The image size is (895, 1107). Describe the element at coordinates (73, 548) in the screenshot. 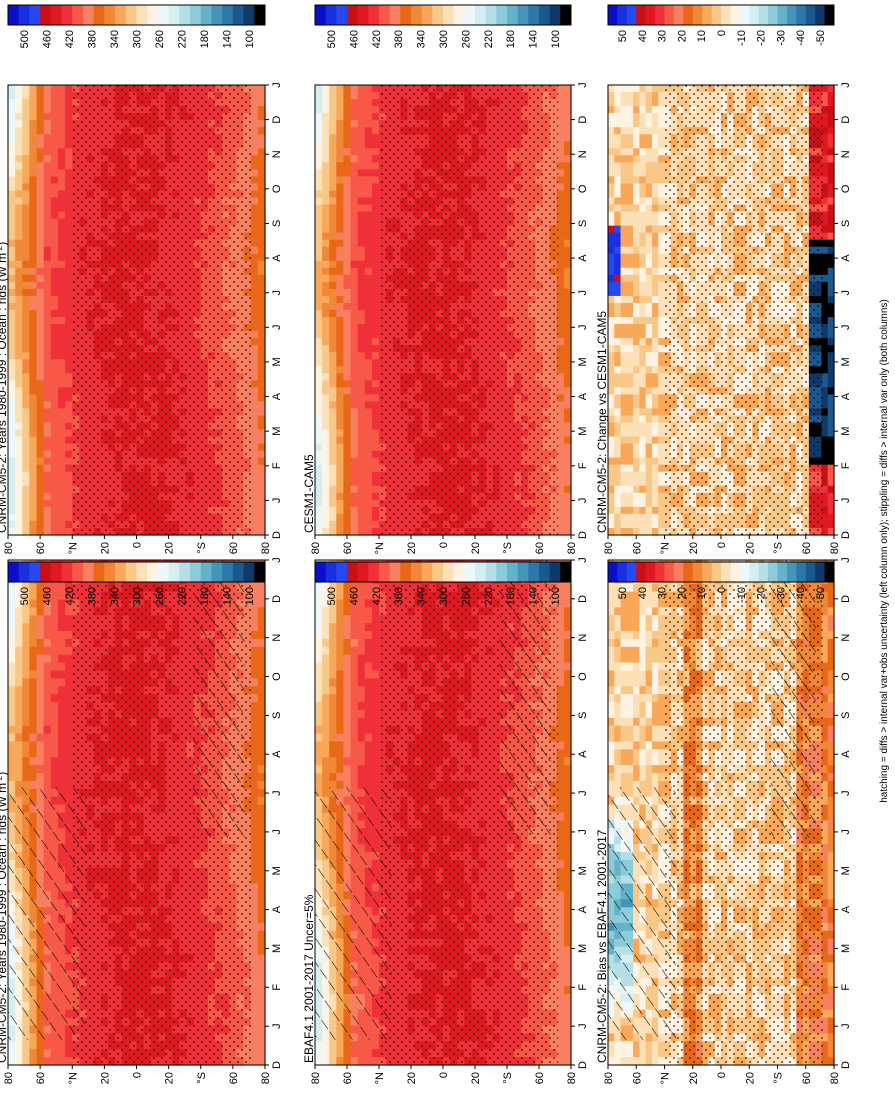

I see `lat-tick-label: °N` at that location.